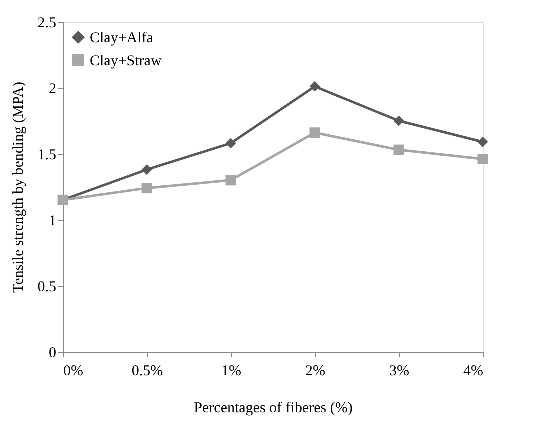  I want to click on y-tick-label: 2, so click(52, 90).